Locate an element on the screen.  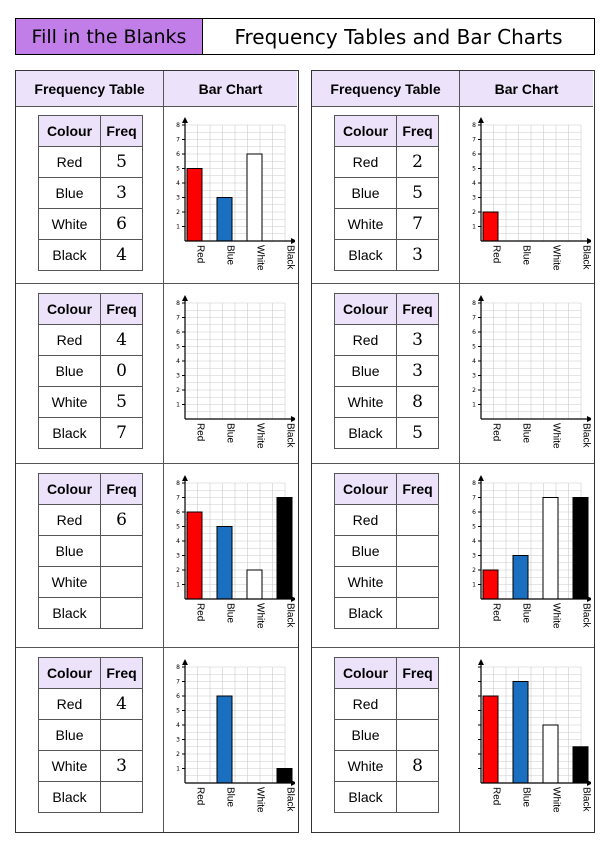
frequency-table: Colour Freq Red Blue White Black is located at coordinates (386, 551).